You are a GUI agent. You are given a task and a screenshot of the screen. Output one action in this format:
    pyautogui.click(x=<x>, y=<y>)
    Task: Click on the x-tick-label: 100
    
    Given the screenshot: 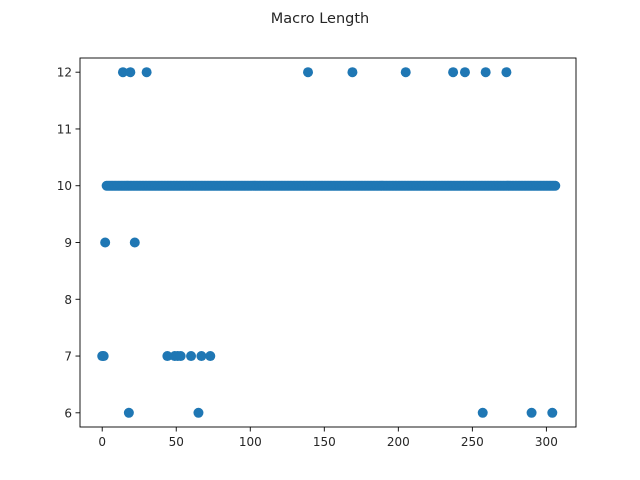 What is the action you would take?
    pyautogui.click(x=250, y=442)
    